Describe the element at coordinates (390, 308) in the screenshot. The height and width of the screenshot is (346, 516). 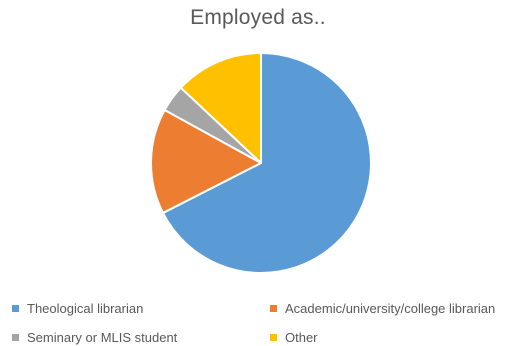
I see `legend-label: Academic/university/college librarian` at that location.